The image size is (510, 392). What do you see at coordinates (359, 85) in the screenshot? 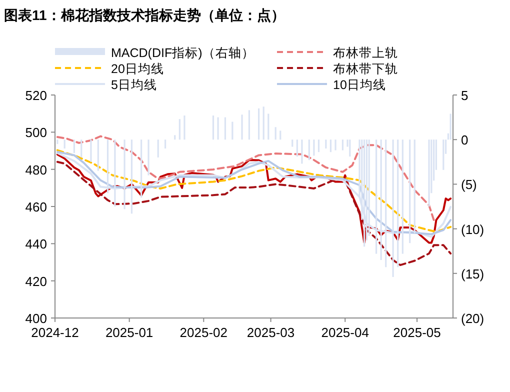
I see `legend-label: 10日均线` at bounding box center [359, 85].